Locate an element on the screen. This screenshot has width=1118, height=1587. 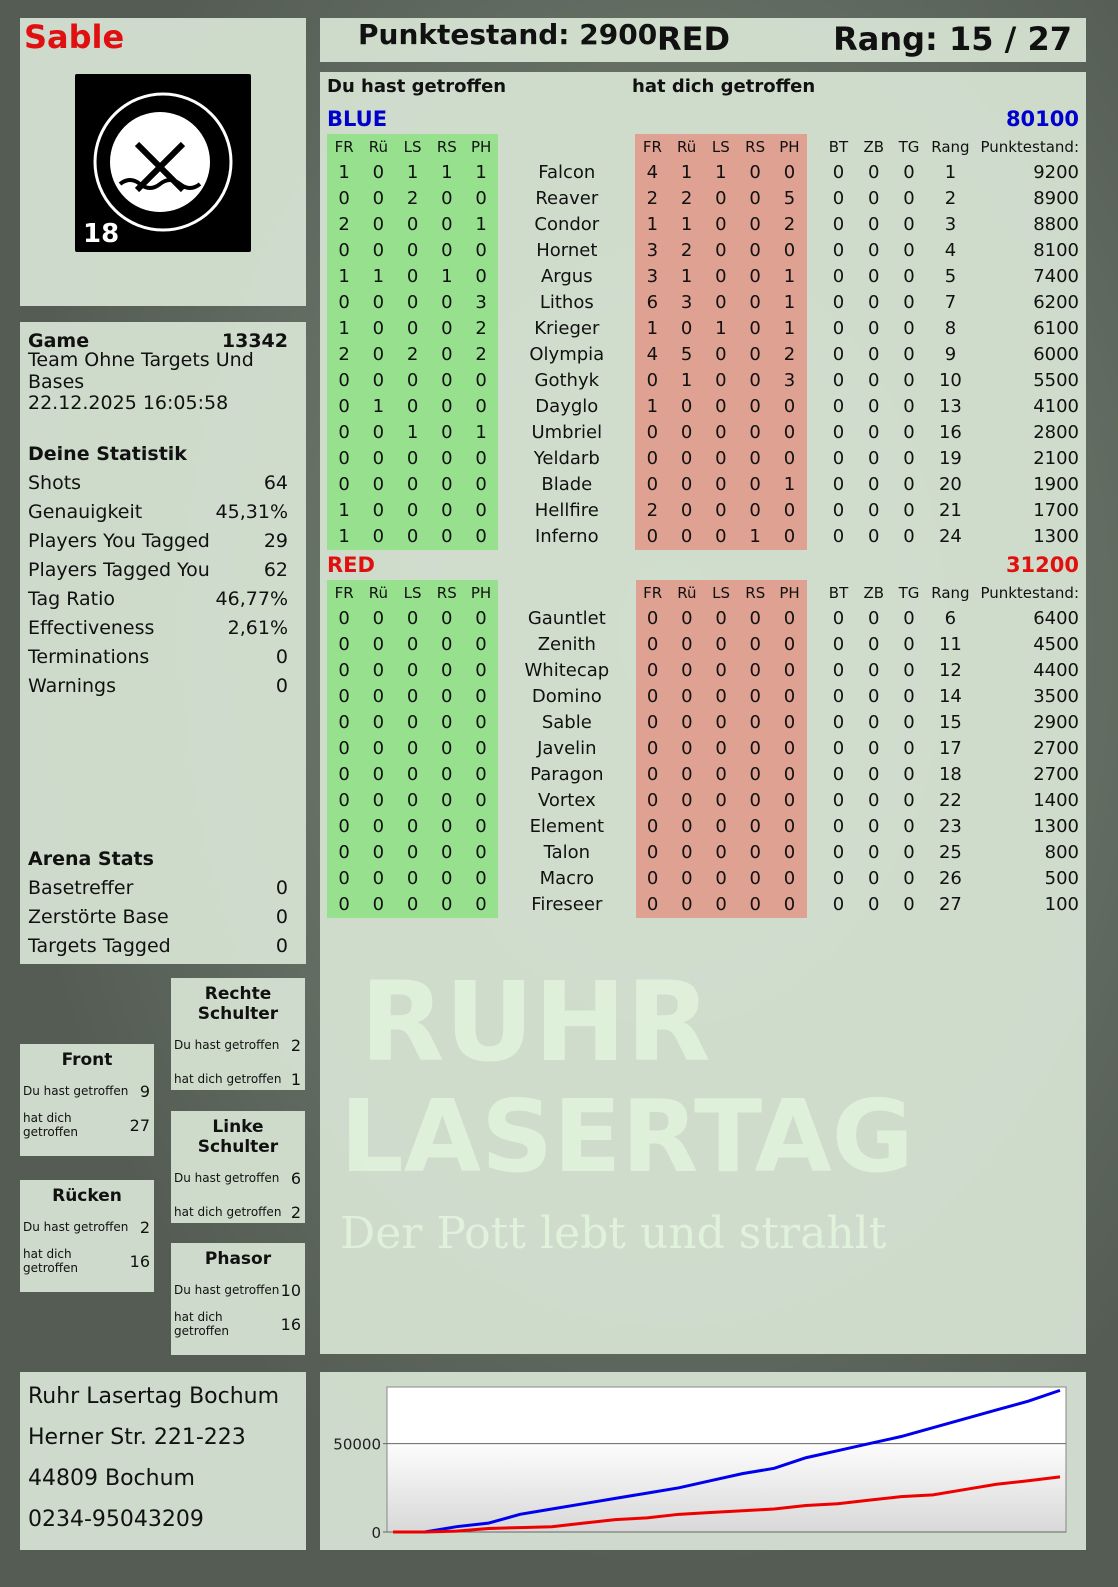
got-hit-count: 5 is located at coordinates (789, 199).